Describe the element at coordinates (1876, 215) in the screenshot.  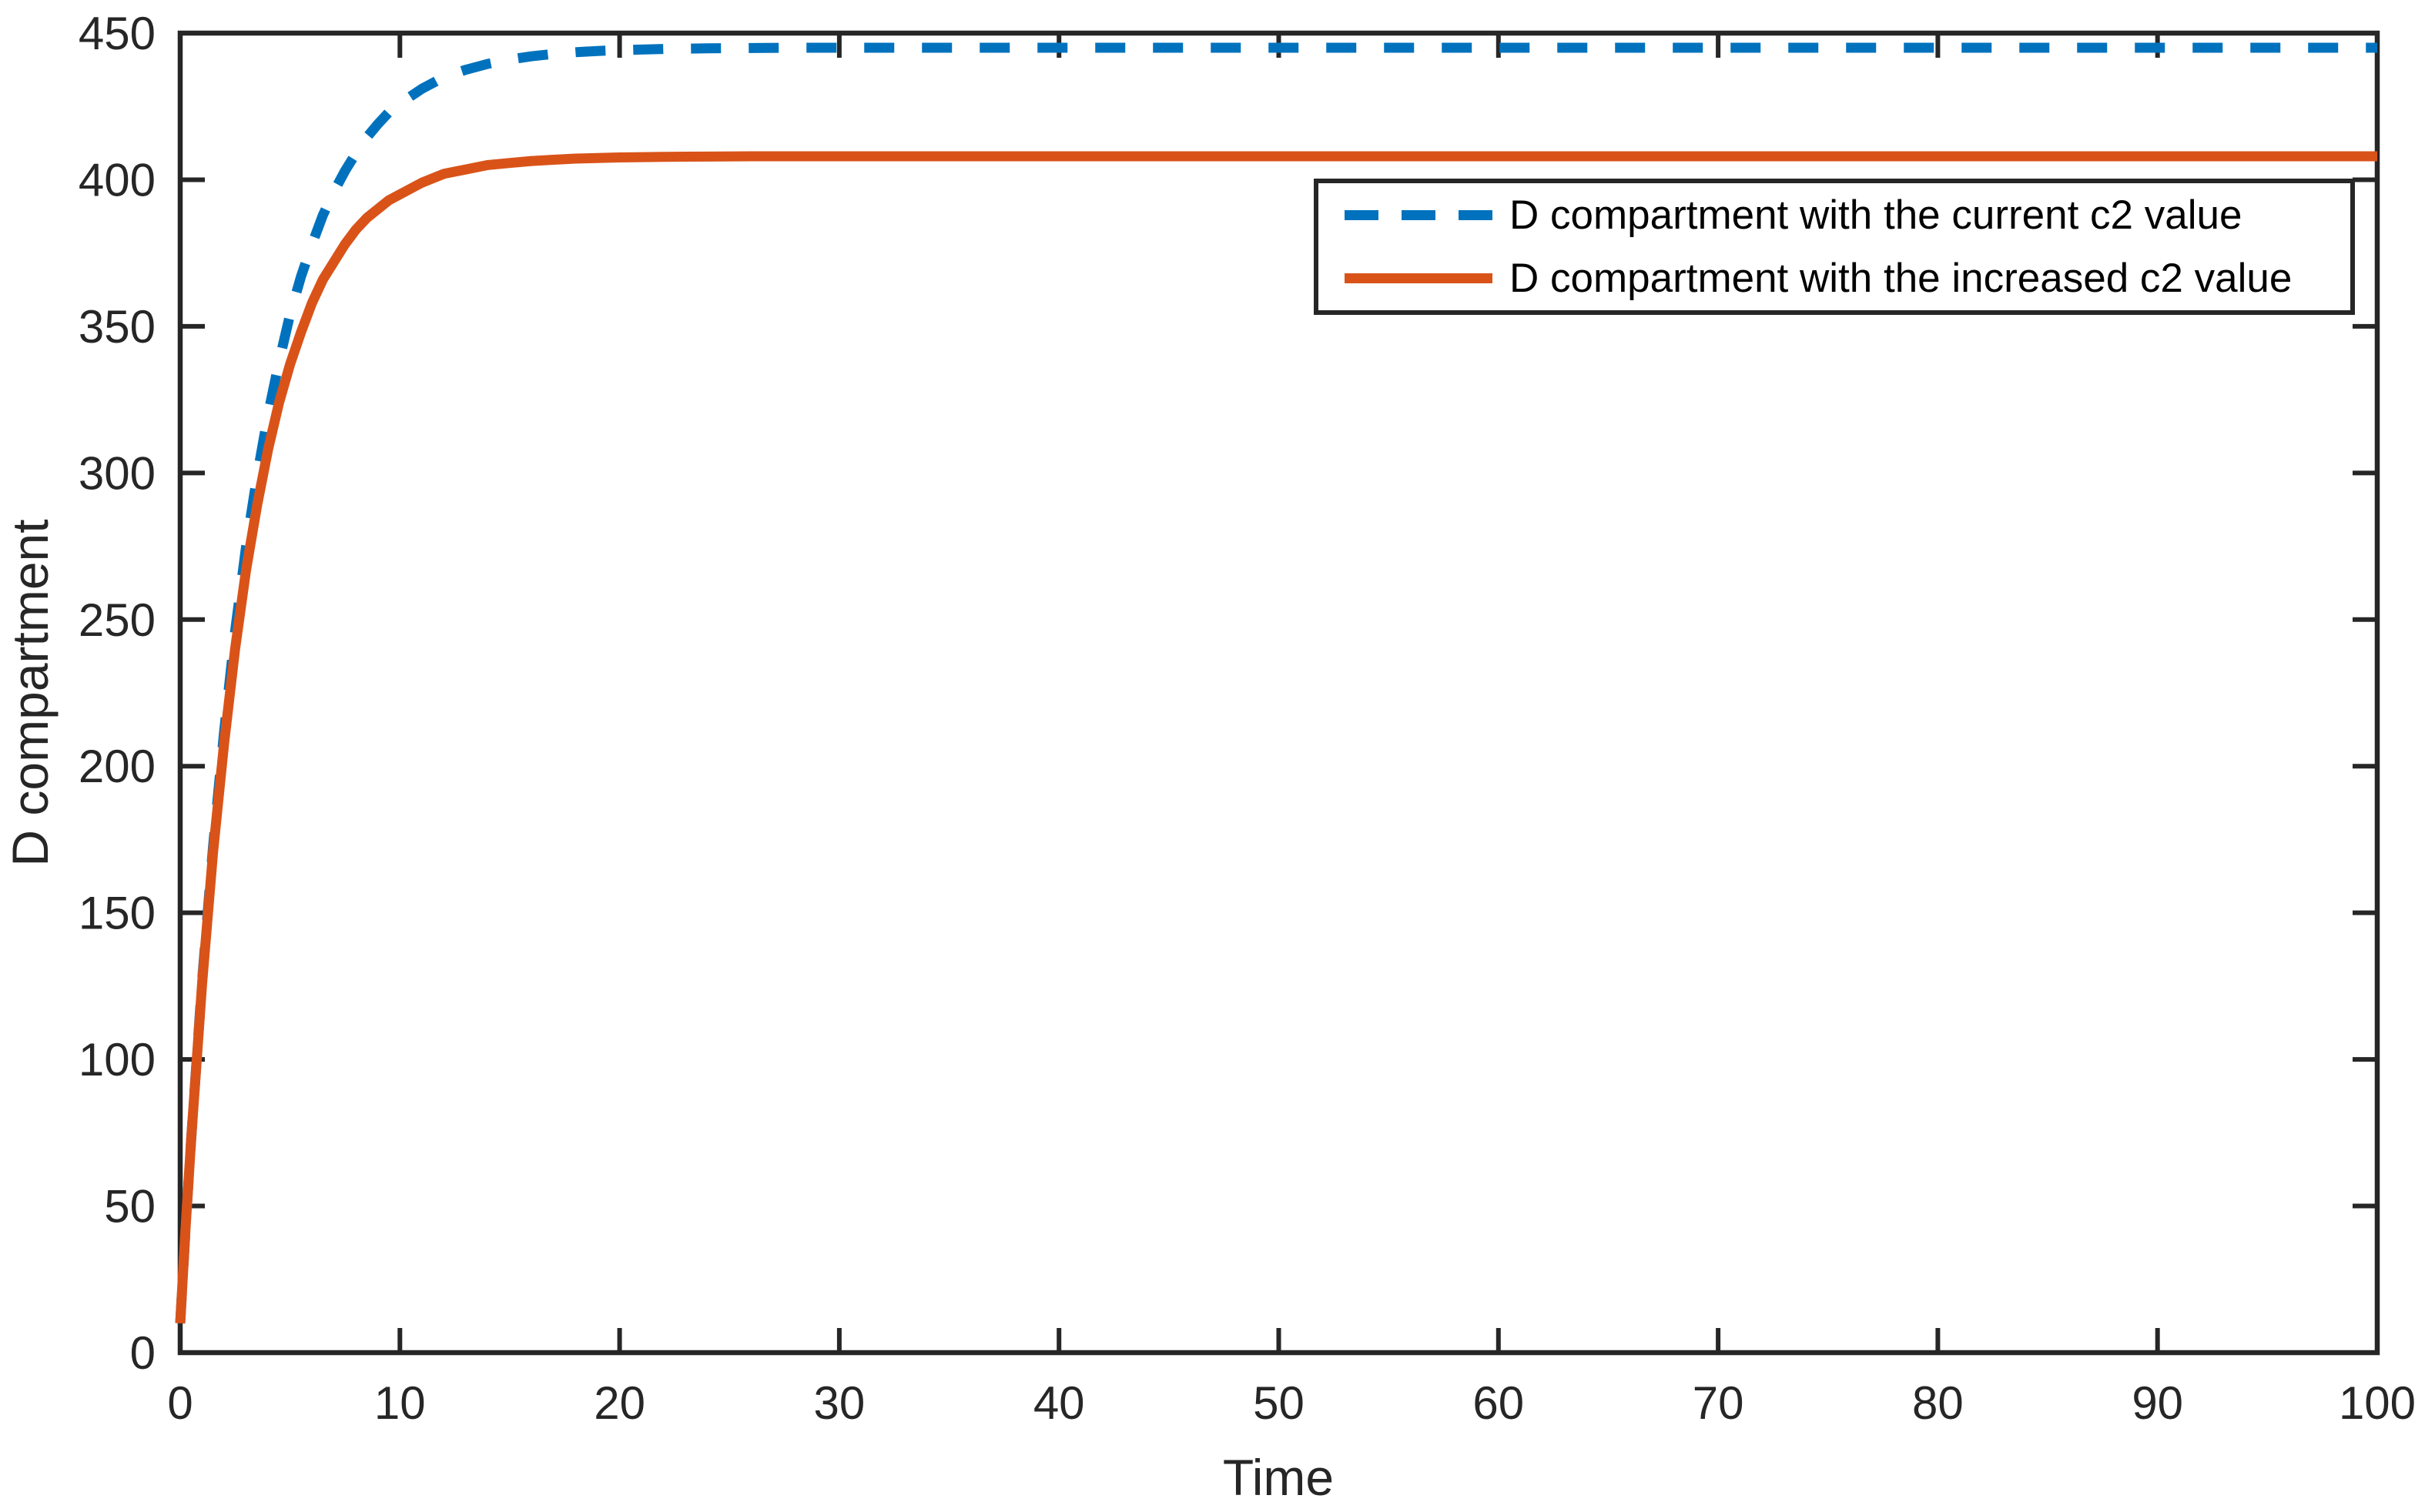
I see `legend-item-label: D compartment with the current c2 value` at that location.